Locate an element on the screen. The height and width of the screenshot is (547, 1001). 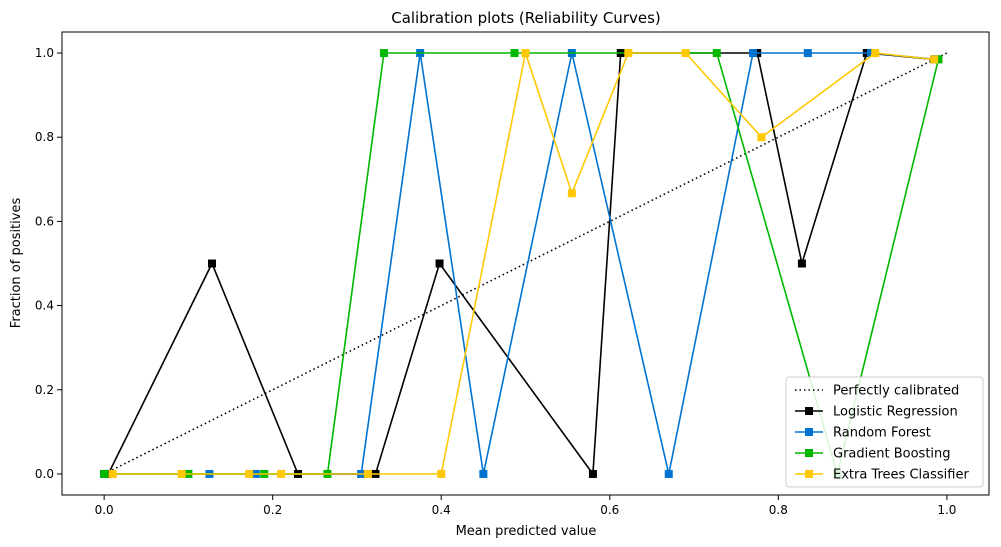
chart-title: Calibration plots (Reliability Curves) is located at coordinates (526, 18).